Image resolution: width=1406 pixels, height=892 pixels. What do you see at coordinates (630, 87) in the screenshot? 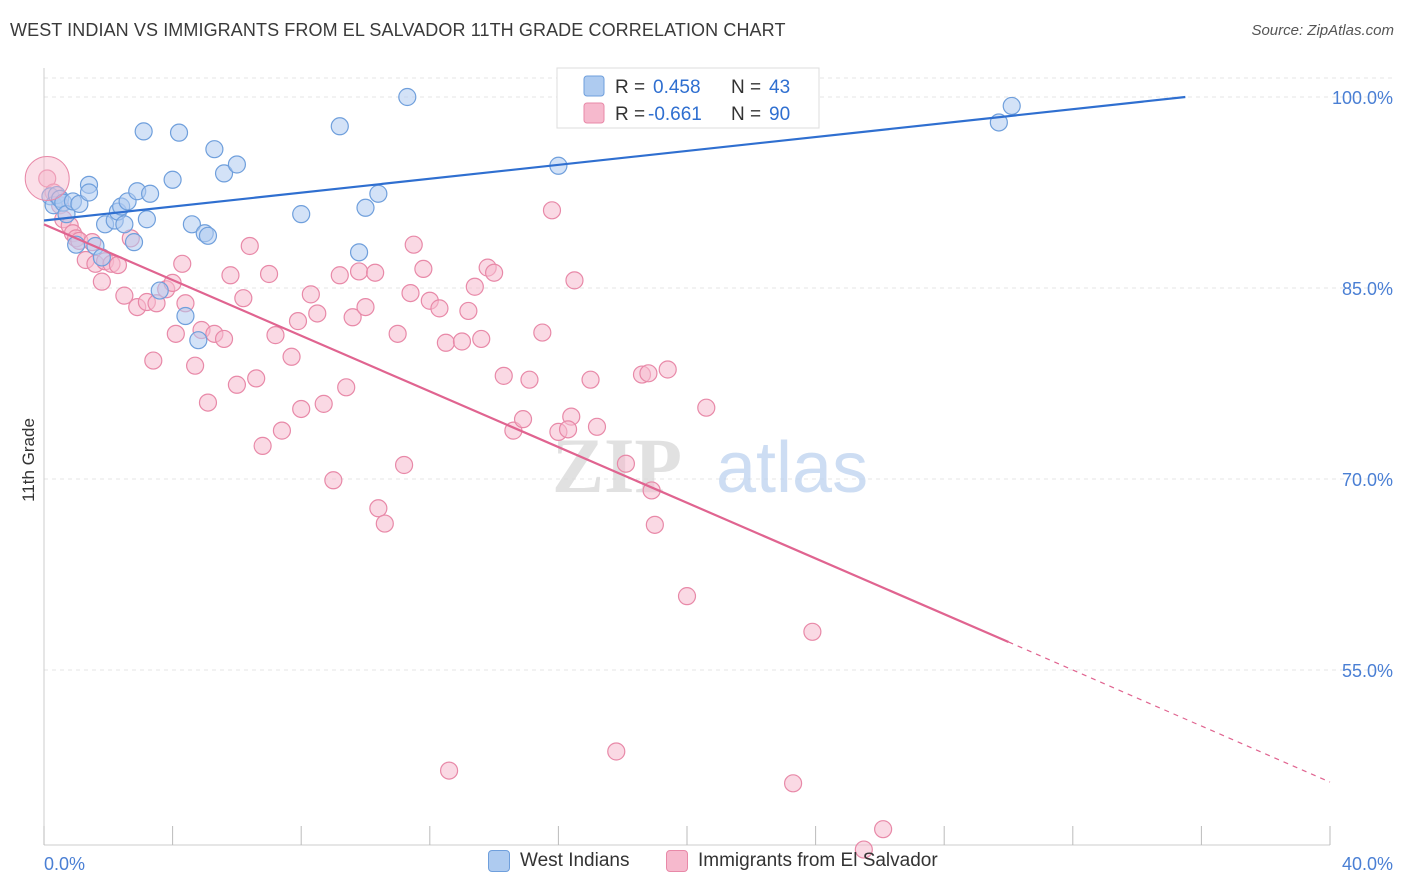
I see `legend-r-label-1: R =` at bounding box center [630, 87].